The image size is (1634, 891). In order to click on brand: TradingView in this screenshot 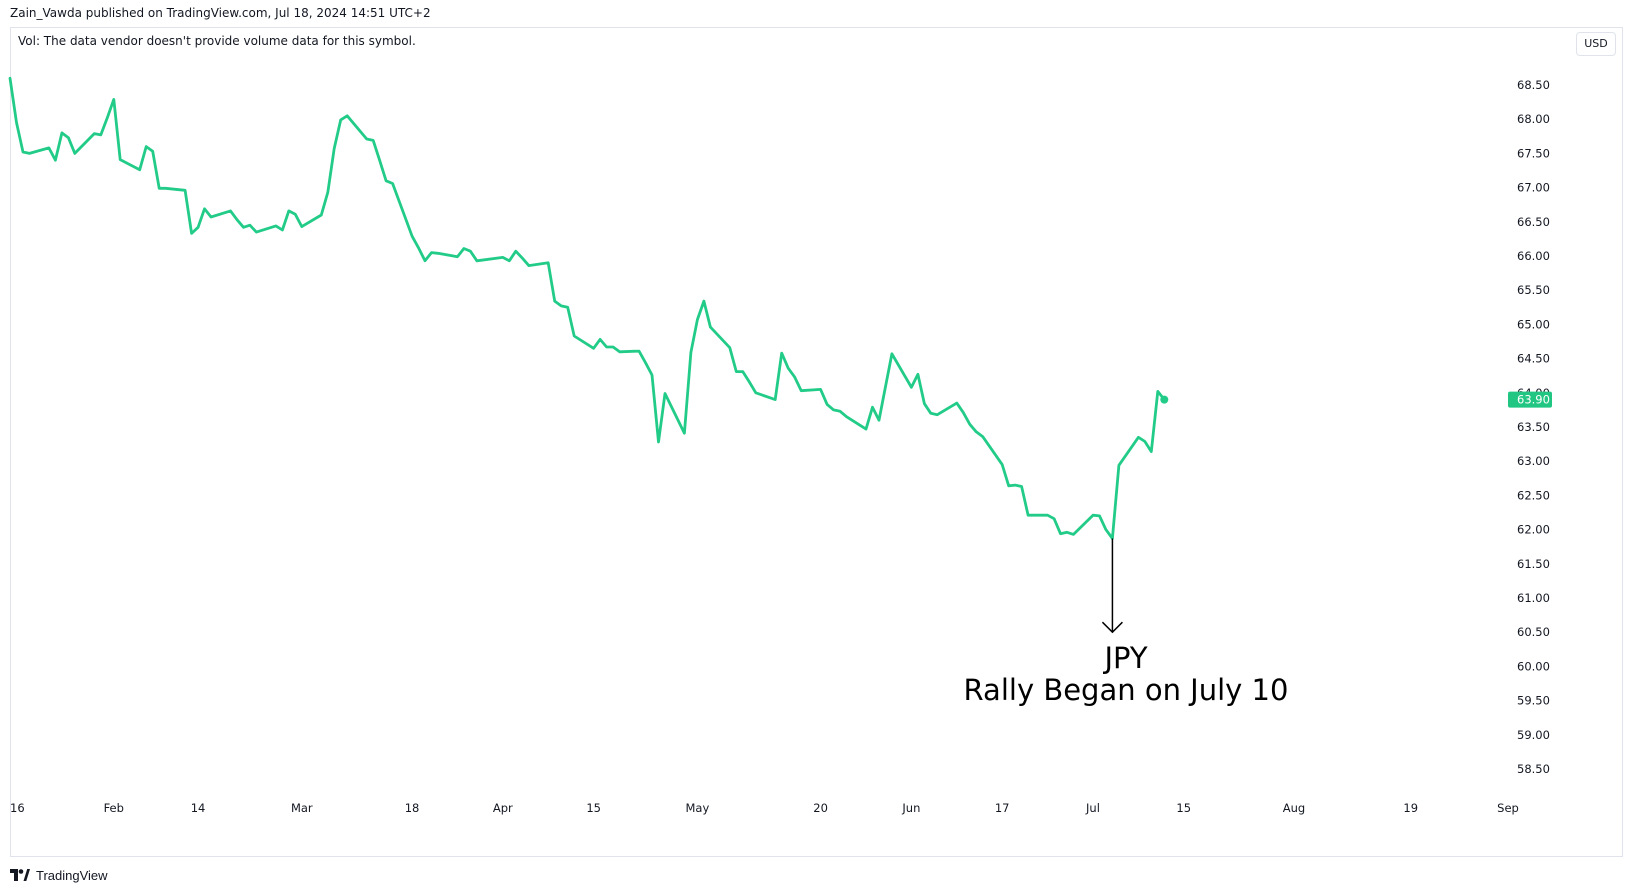, I will do `click(59, 875)`.